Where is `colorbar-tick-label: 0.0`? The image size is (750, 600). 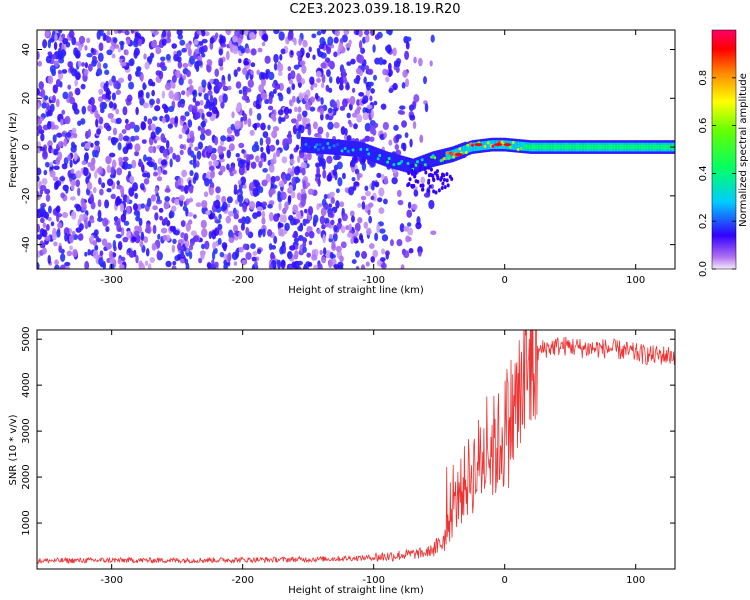 colorbar-tick-label: 0.0 is located at coordinates (703, 269).